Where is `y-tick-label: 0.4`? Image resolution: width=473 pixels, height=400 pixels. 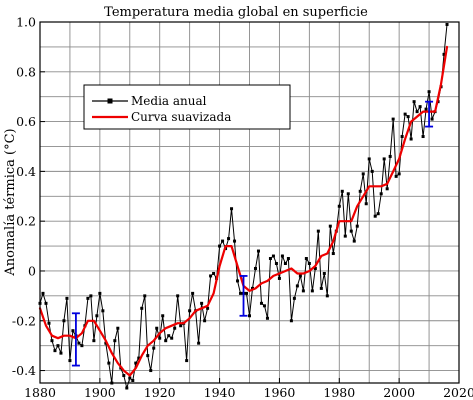 y-tick-label: 0.4 is located at coordinates (26, 171).